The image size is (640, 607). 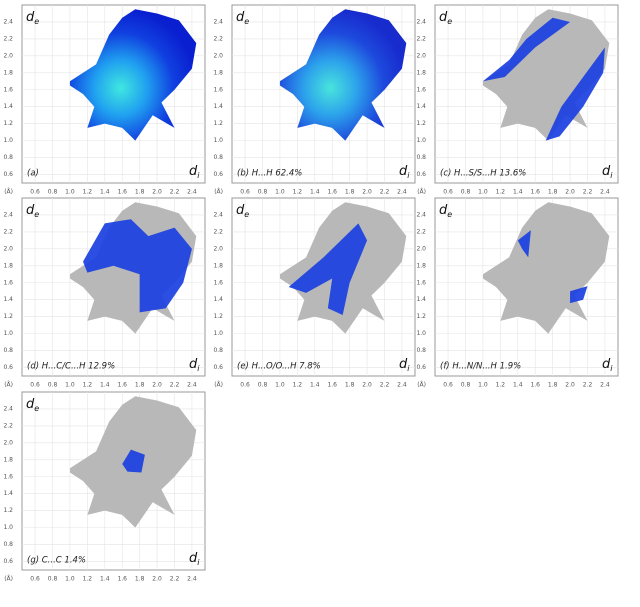 What do you see at coordinates (480, 367) in the screenshot?
I see `panel-label: (f) H...N/N...H 1.9%` at bounding box center [480, 367].